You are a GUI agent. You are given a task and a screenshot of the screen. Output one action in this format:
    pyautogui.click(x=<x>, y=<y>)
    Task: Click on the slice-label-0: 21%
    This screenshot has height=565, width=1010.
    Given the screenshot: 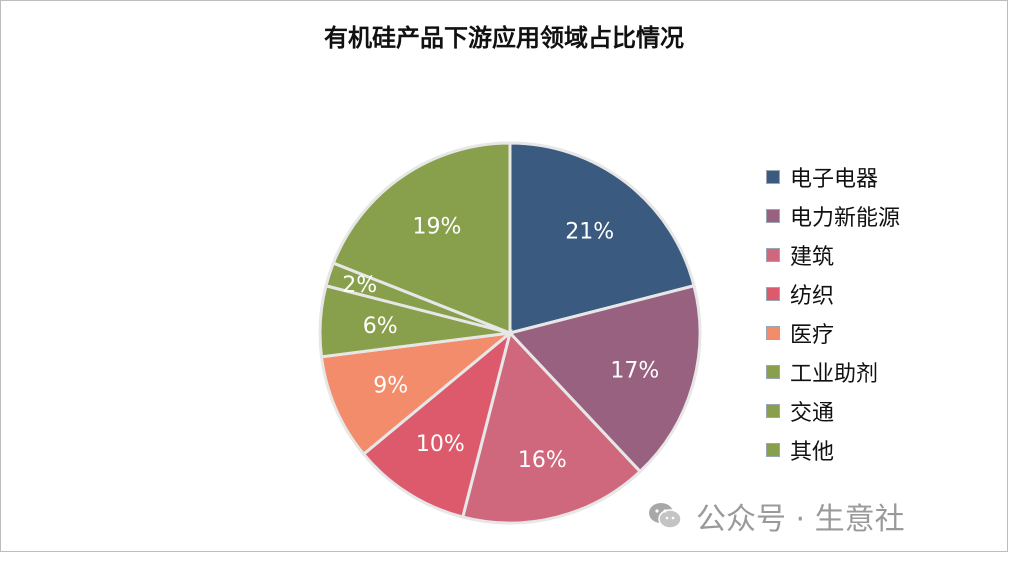 What is the action you would take?
    pyautogui.click(x=589, y=231)
    